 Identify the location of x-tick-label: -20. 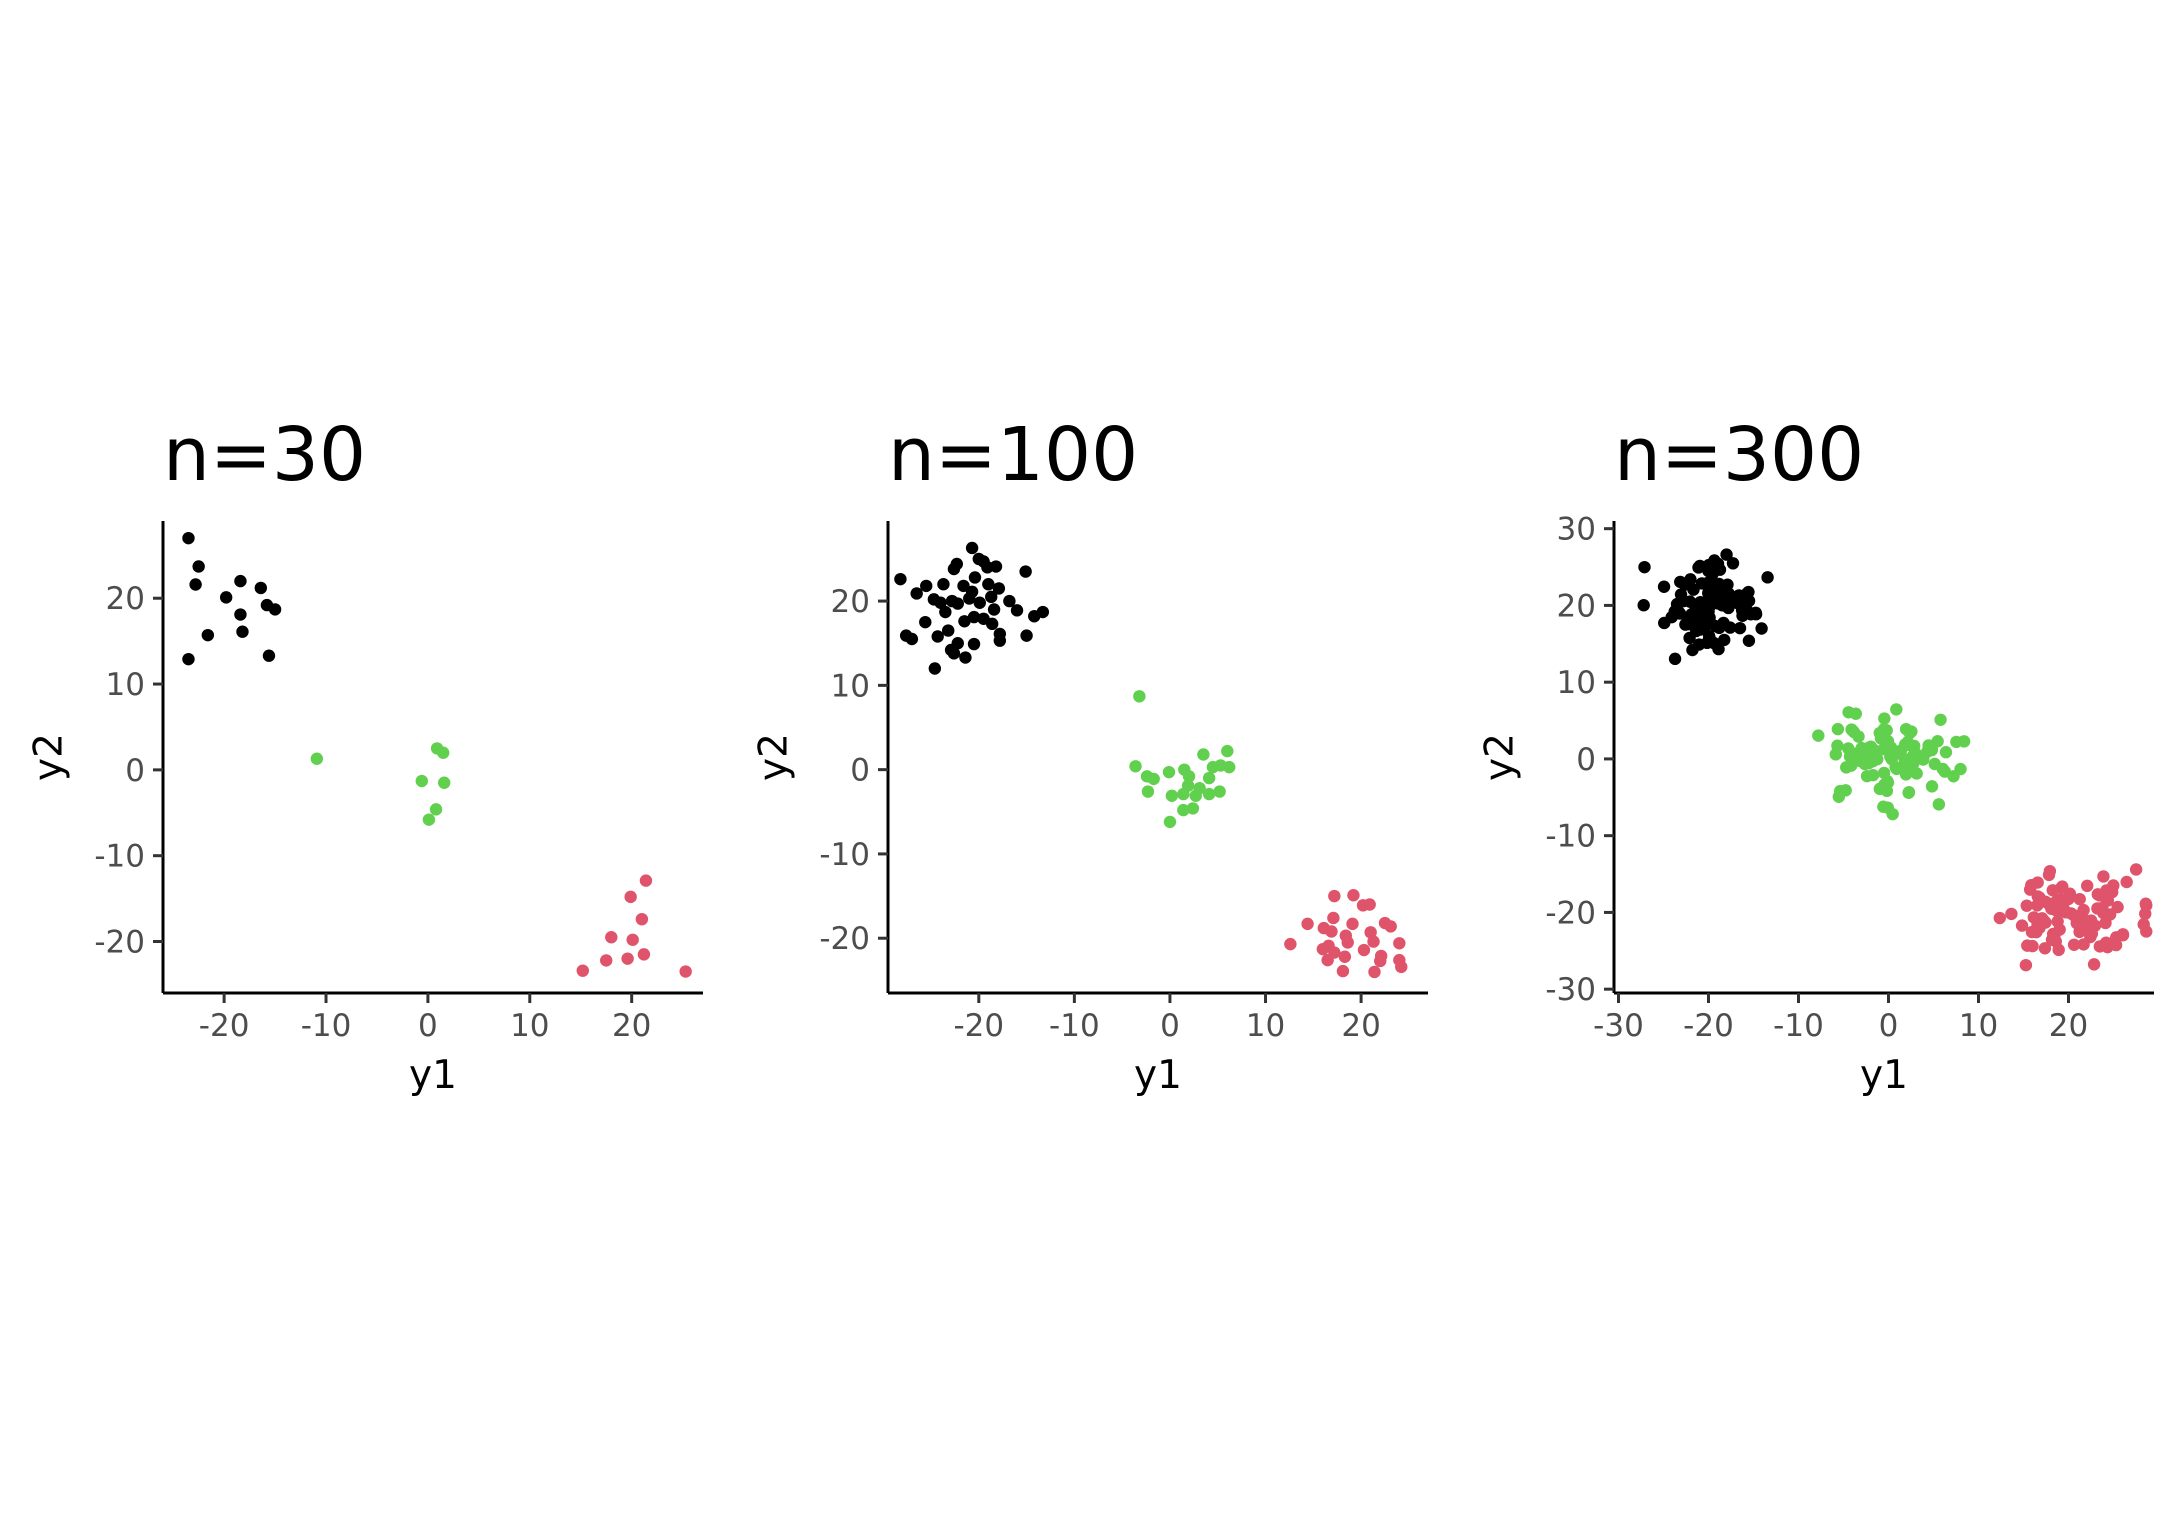
(1708, 1026).